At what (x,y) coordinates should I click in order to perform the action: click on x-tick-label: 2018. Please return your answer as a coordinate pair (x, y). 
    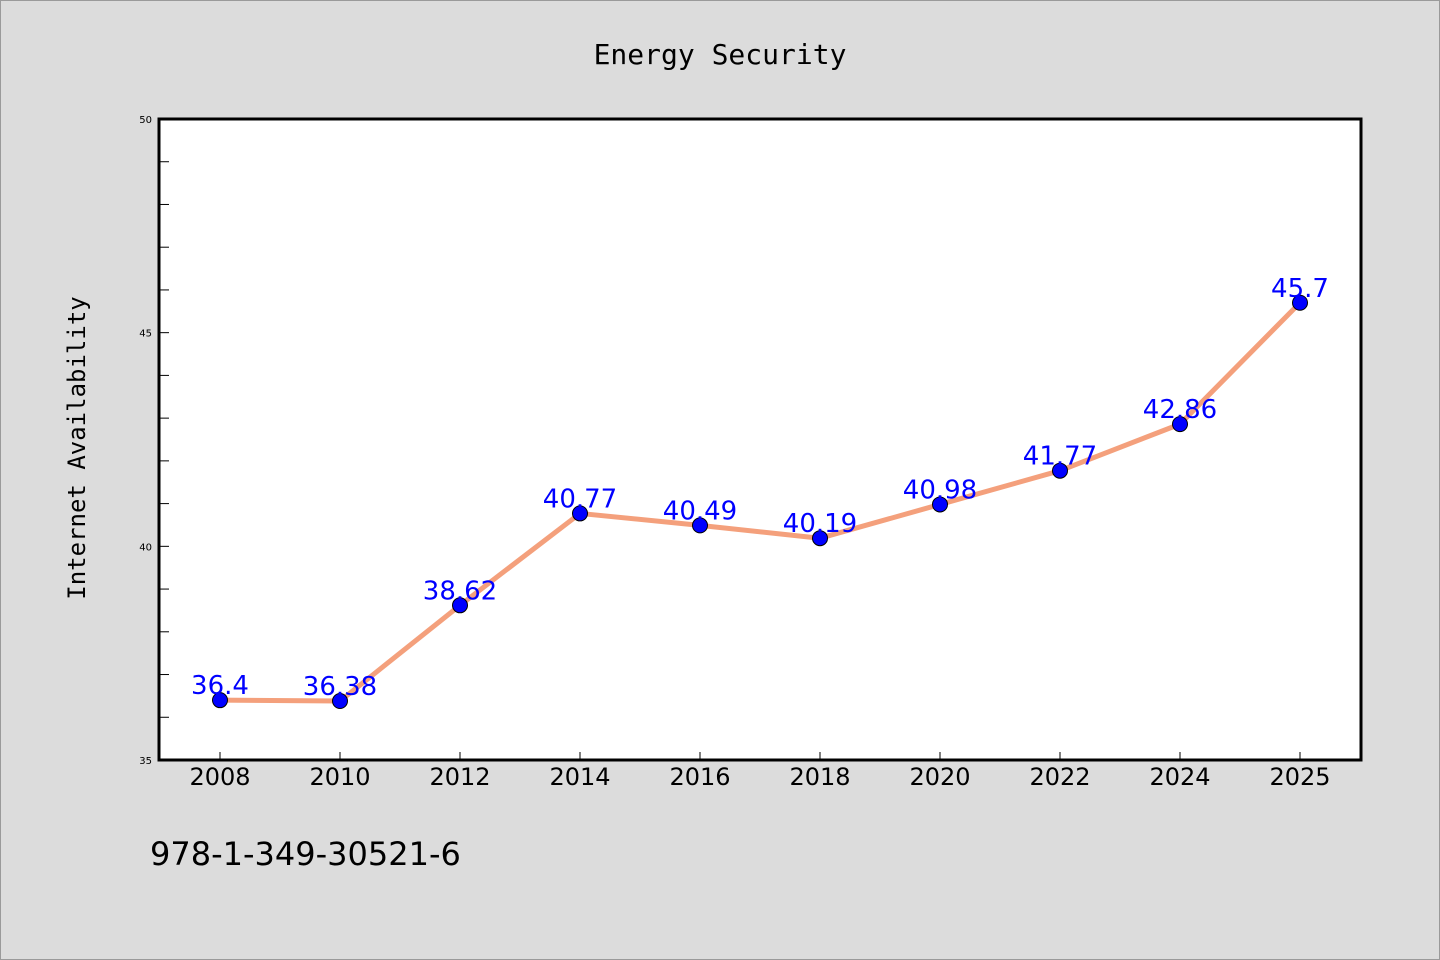
    Looking at the image, I should click on (819, 777).